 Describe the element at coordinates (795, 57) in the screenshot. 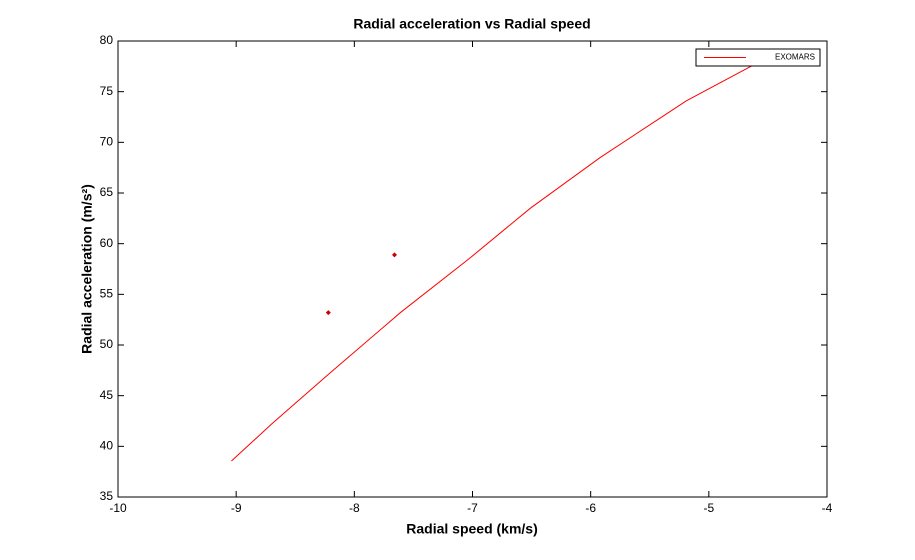

I see `legend-label: EXOMARS` at that location.